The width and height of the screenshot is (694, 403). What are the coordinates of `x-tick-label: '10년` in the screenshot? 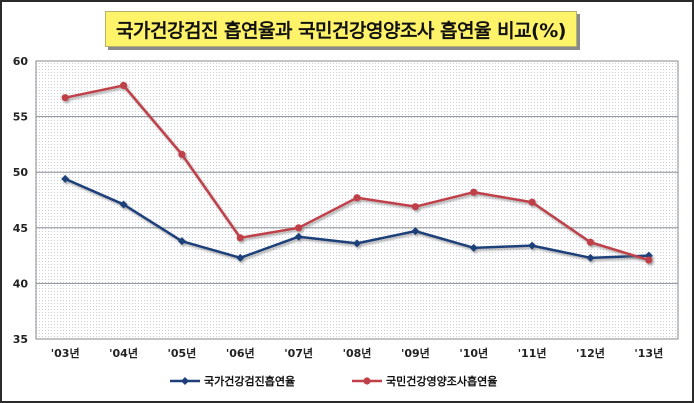 It's located at (473, 353).